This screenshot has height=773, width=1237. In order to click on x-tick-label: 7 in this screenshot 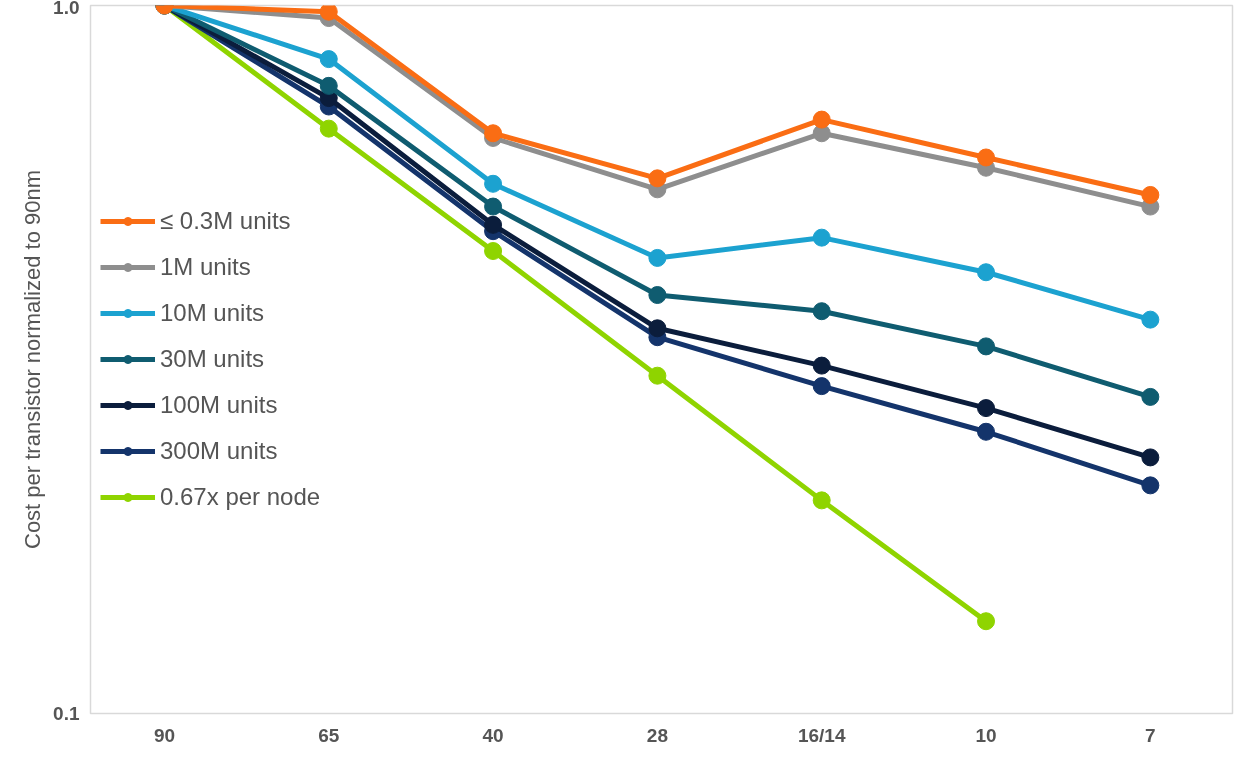, I will do `click(1150, 735)`.